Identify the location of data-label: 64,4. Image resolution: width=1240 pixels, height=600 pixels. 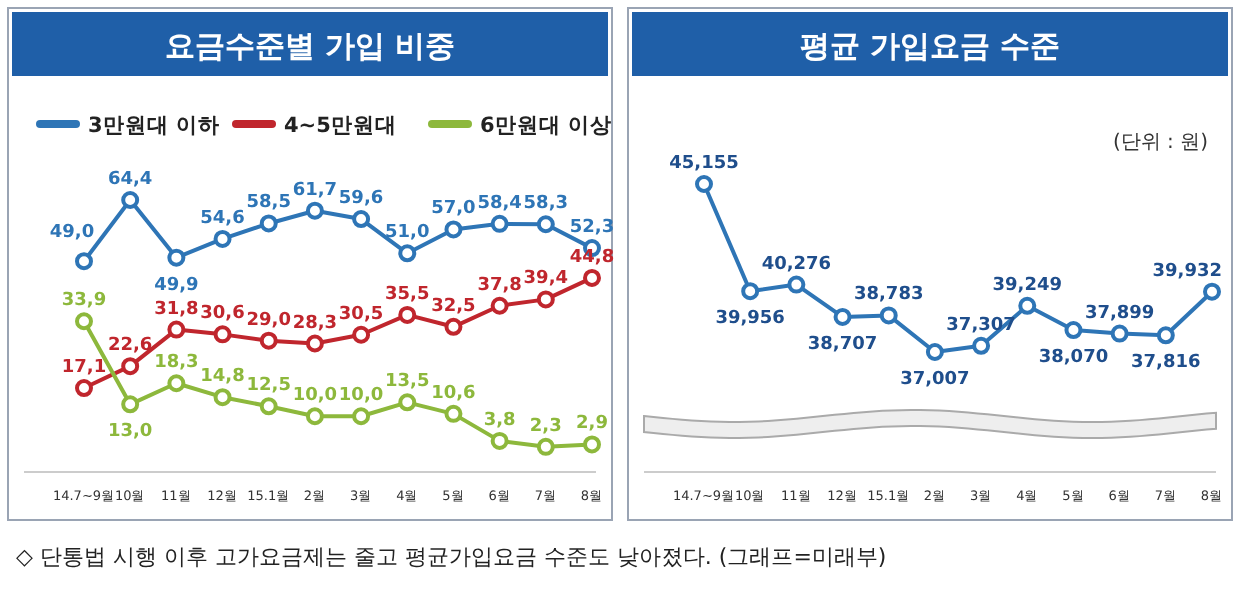
(130, 180).